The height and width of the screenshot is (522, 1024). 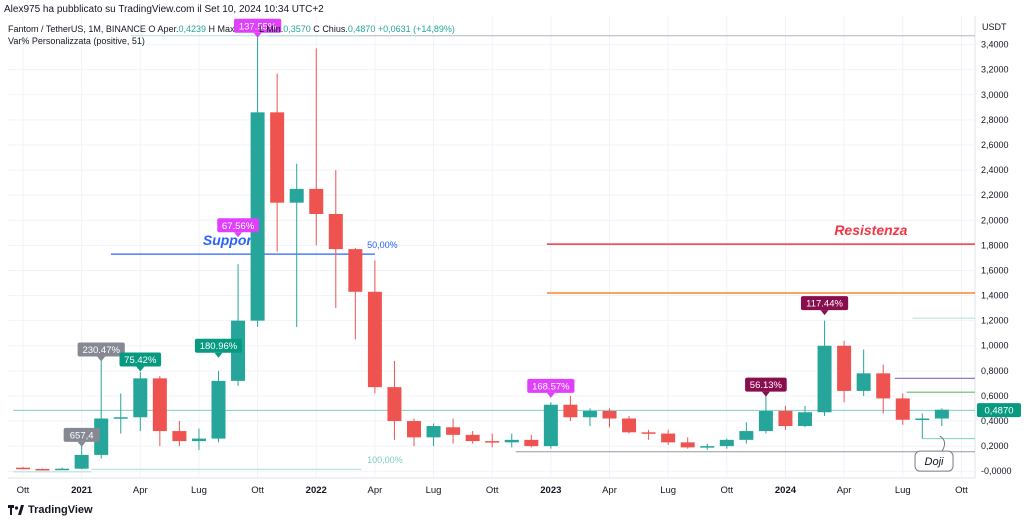 What do you see at coordinates (101, 352) in the screenshot?
I see `percent-callout: 230.47%` at bounding box center [101, 352].